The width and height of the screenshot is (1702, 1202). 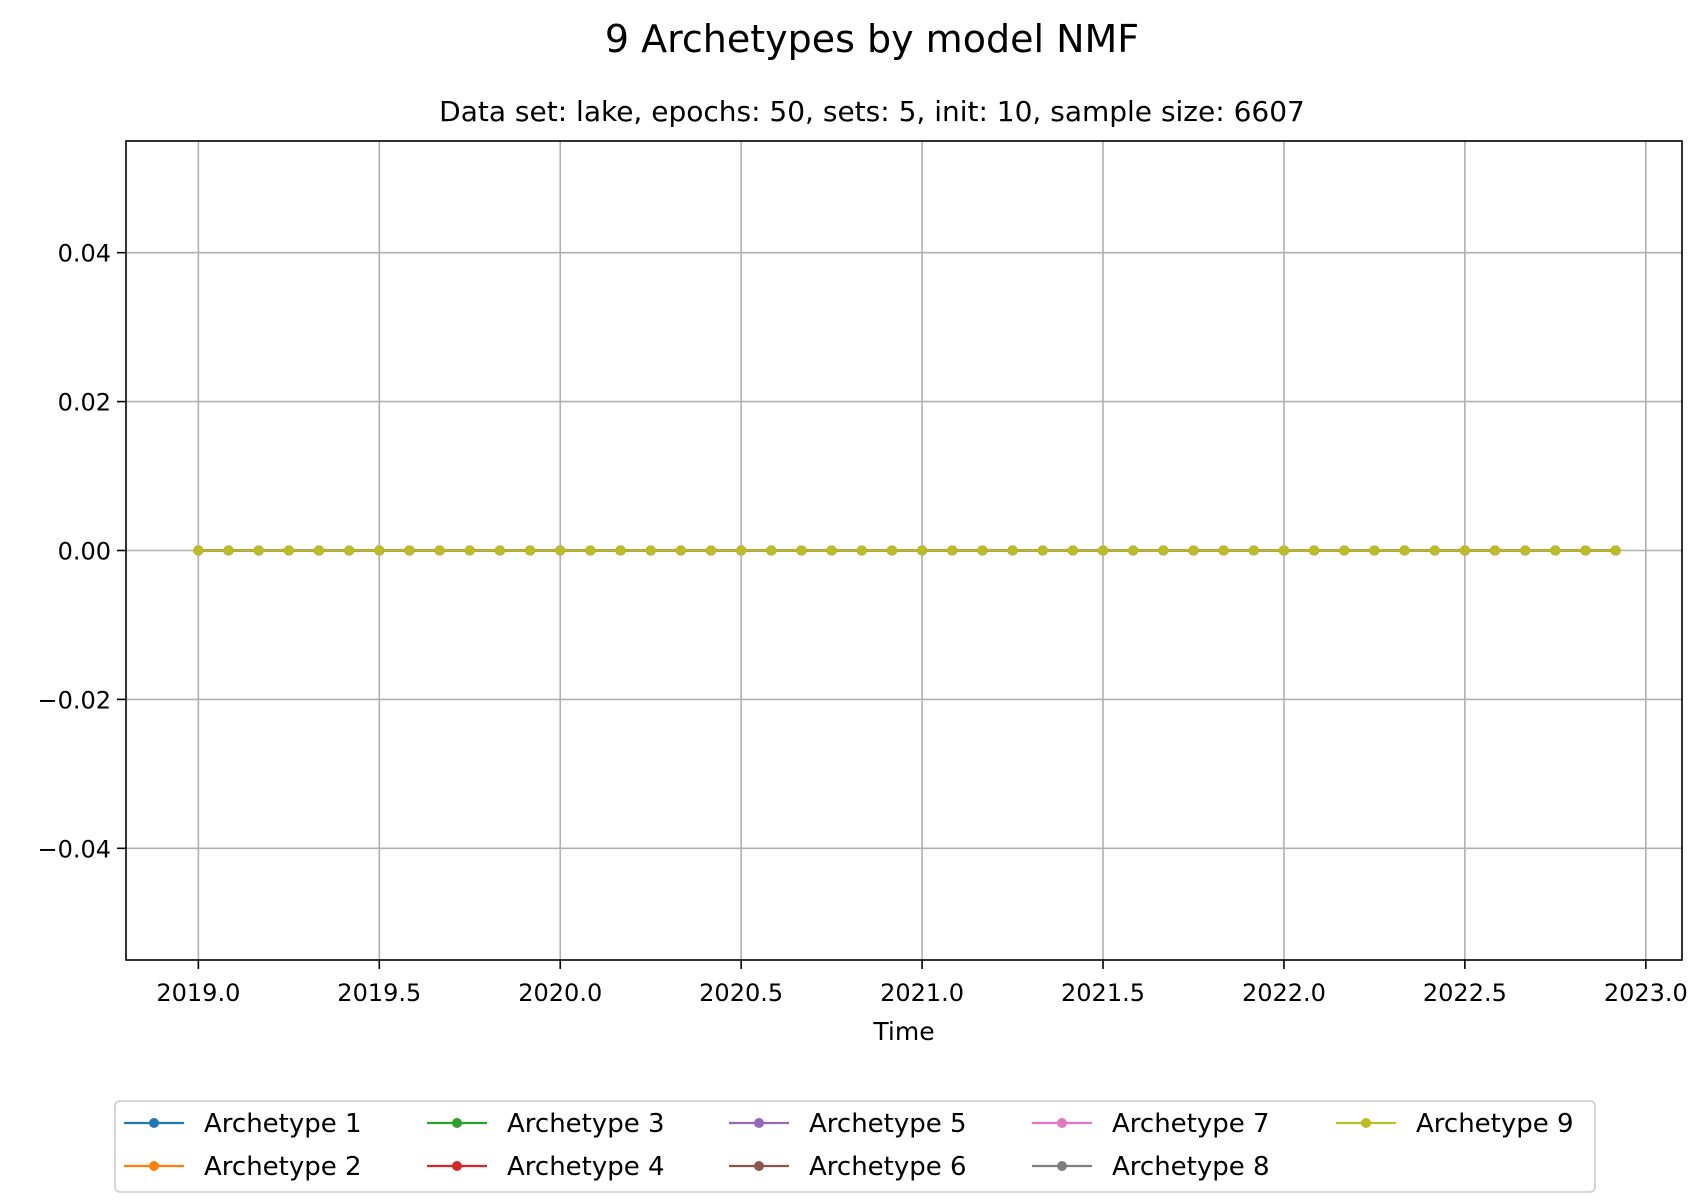 What do you see at coordinates (198, 993) in the screenshot?
I see `x-tick-label: 2019.0` at bounding box center [198, 993].